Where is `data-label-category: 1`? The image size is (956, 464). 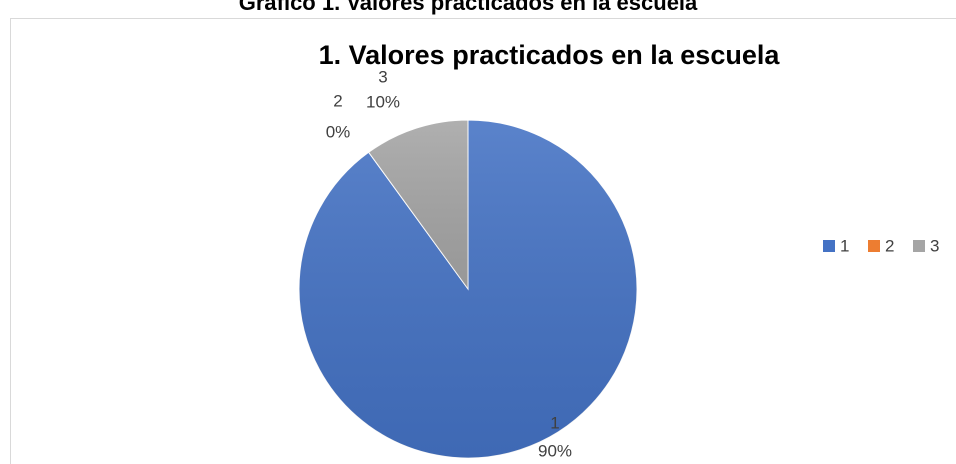
data-label-category: 1 is located at coordinates (554, 422).